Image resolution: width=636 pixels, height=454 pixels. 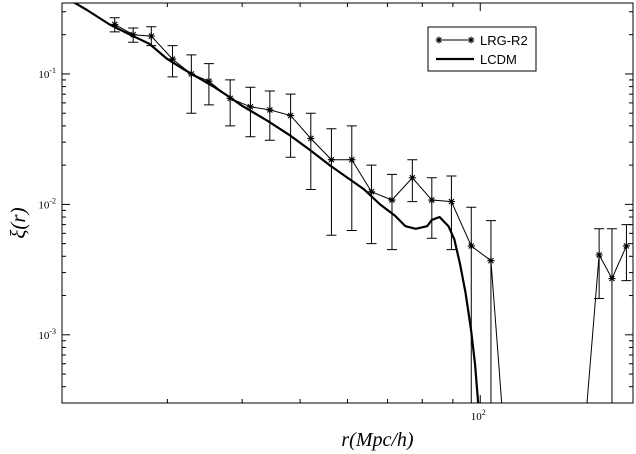 I want to click on series-line-lrg-r2-segment, so click(x=612, y=262).